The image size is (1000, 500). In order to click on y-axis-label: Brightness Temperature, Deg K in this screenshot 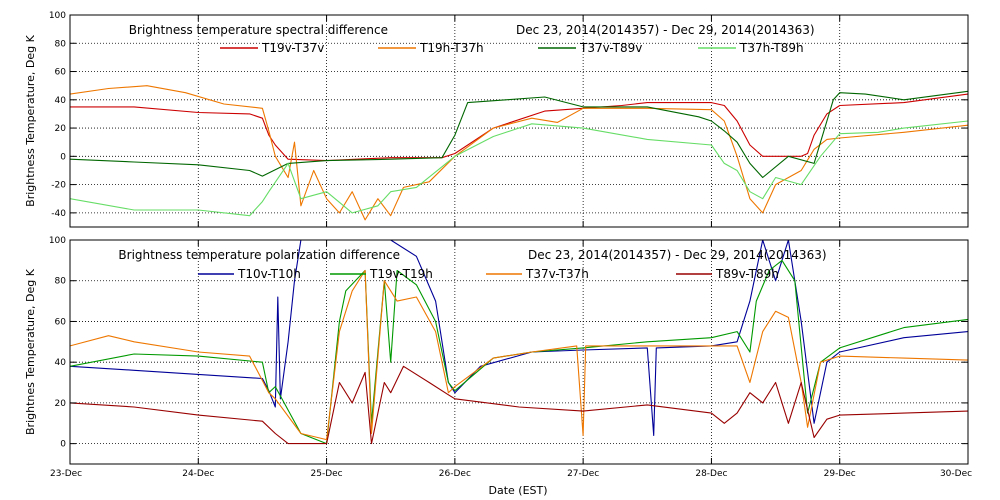, I will do `click(30, 120)`.